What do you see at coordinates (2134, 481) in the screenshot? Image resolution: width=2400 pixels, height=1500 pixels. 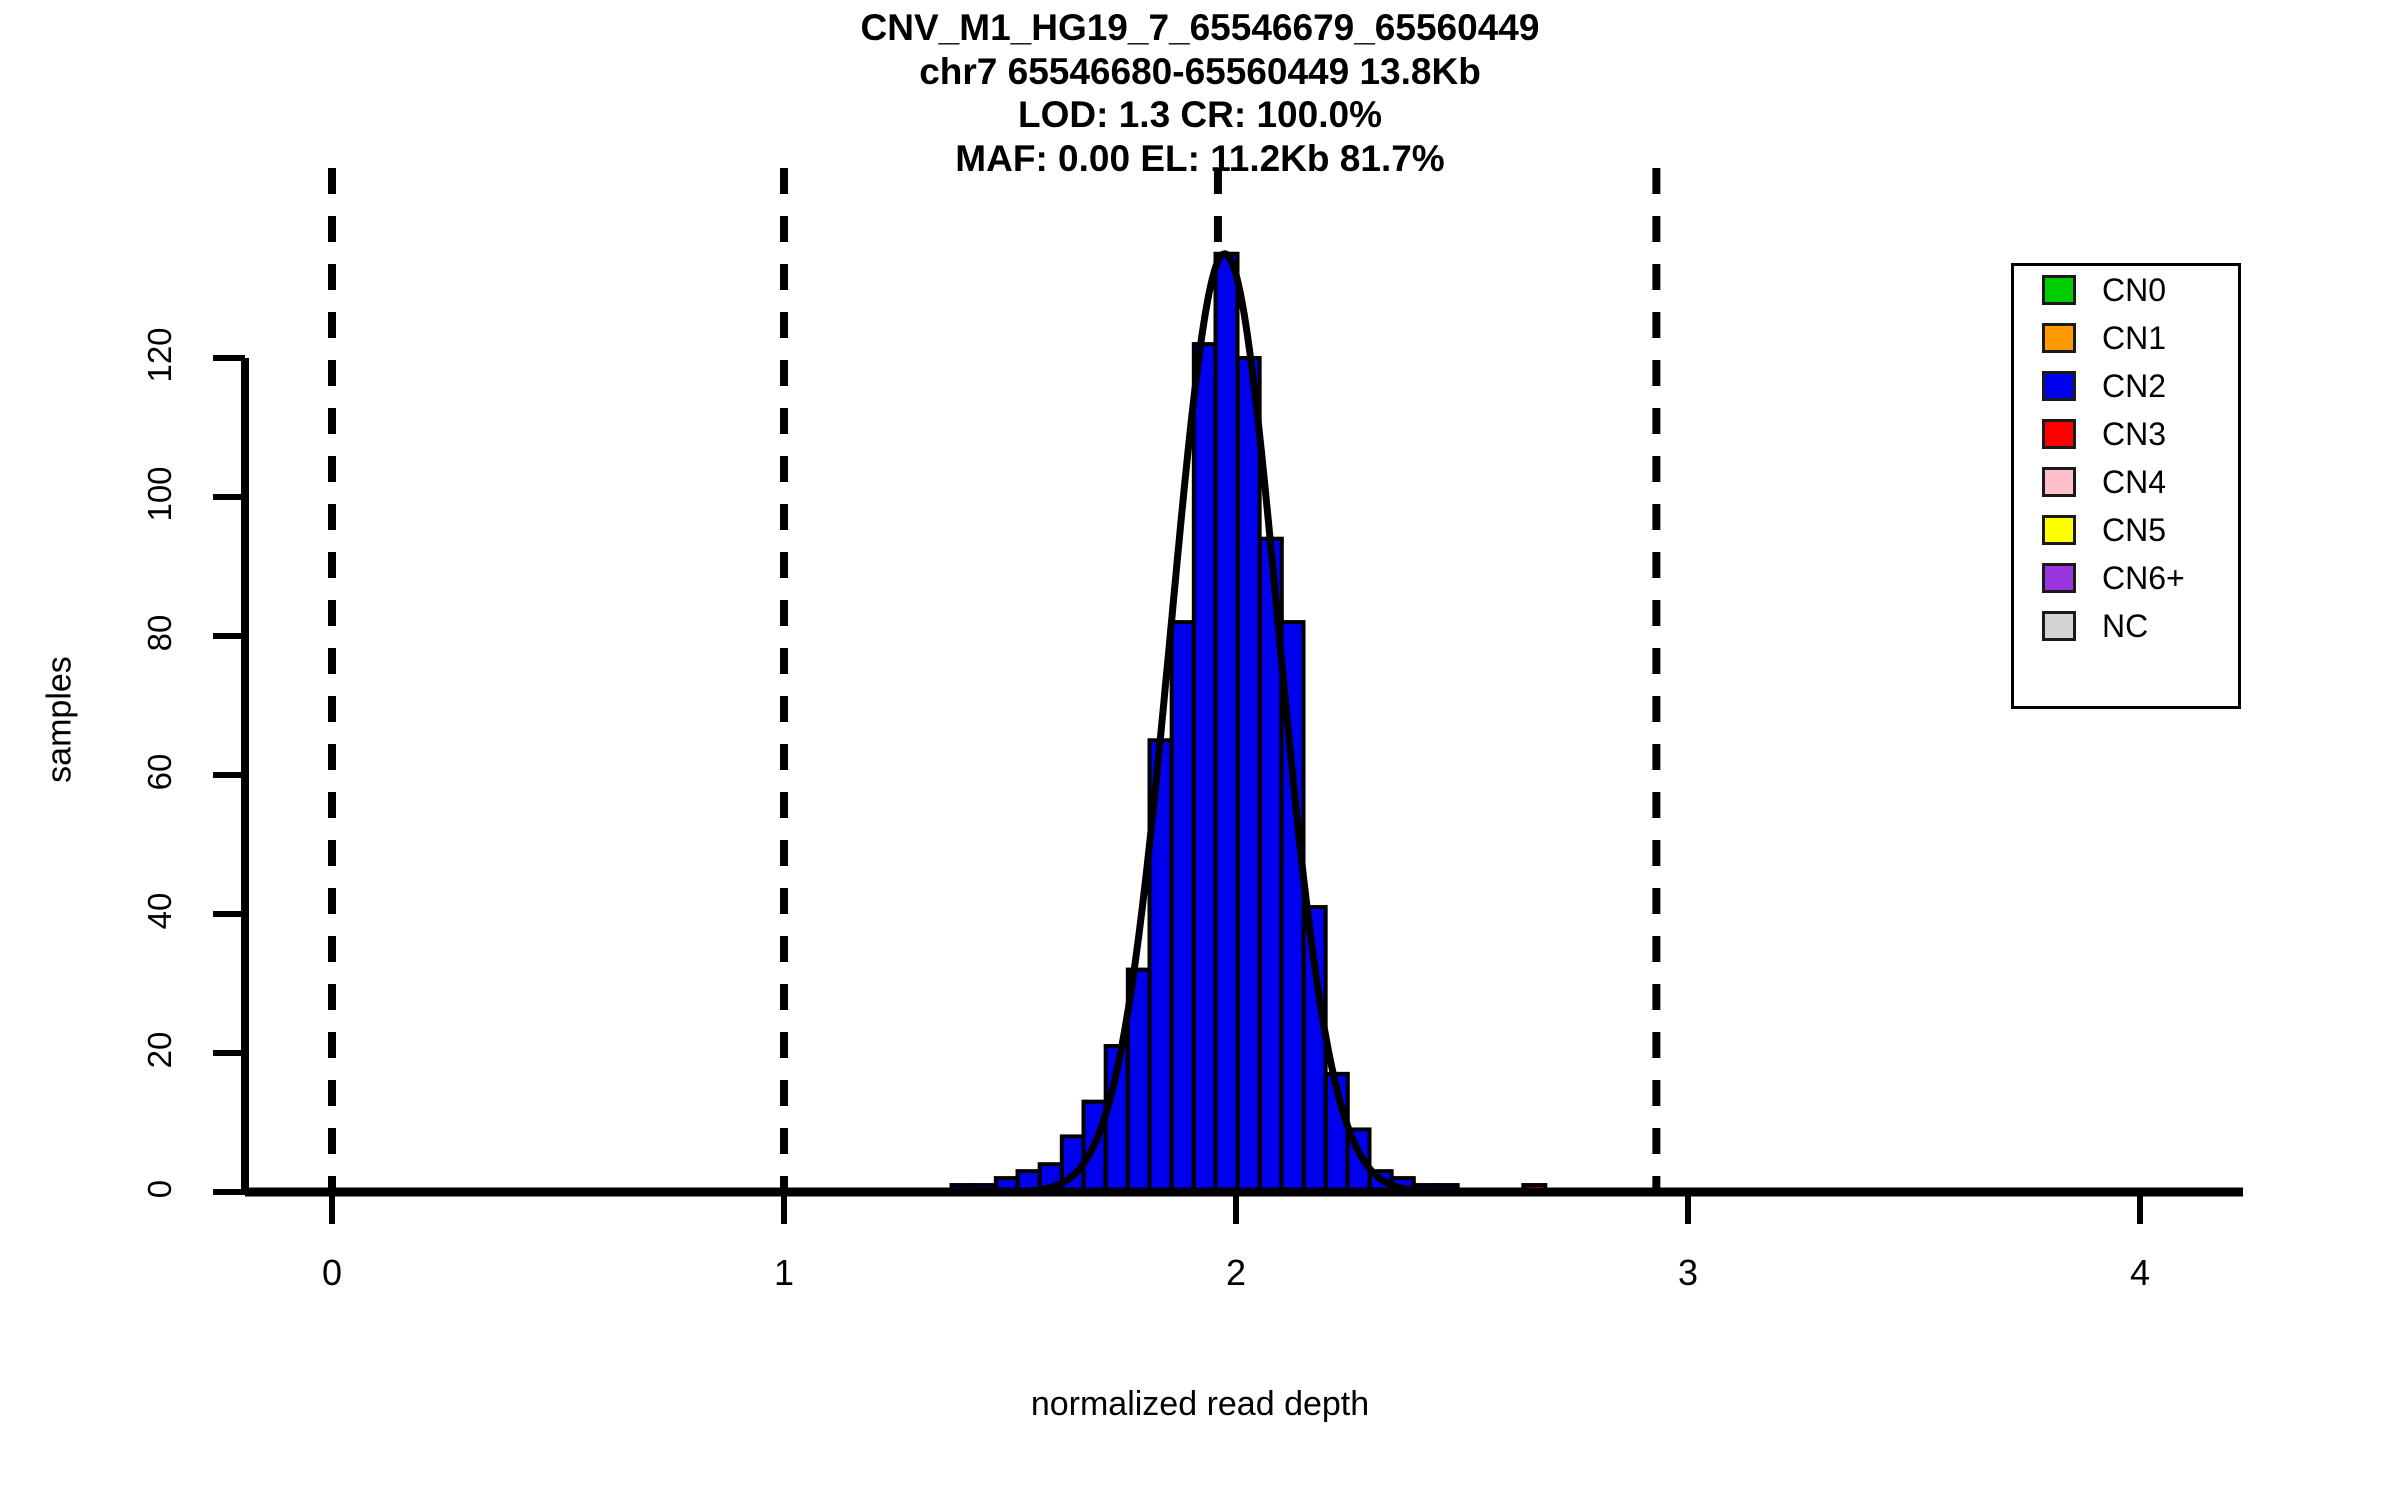 I see `legend-label: CN4` at bounding box center [2134, 481].